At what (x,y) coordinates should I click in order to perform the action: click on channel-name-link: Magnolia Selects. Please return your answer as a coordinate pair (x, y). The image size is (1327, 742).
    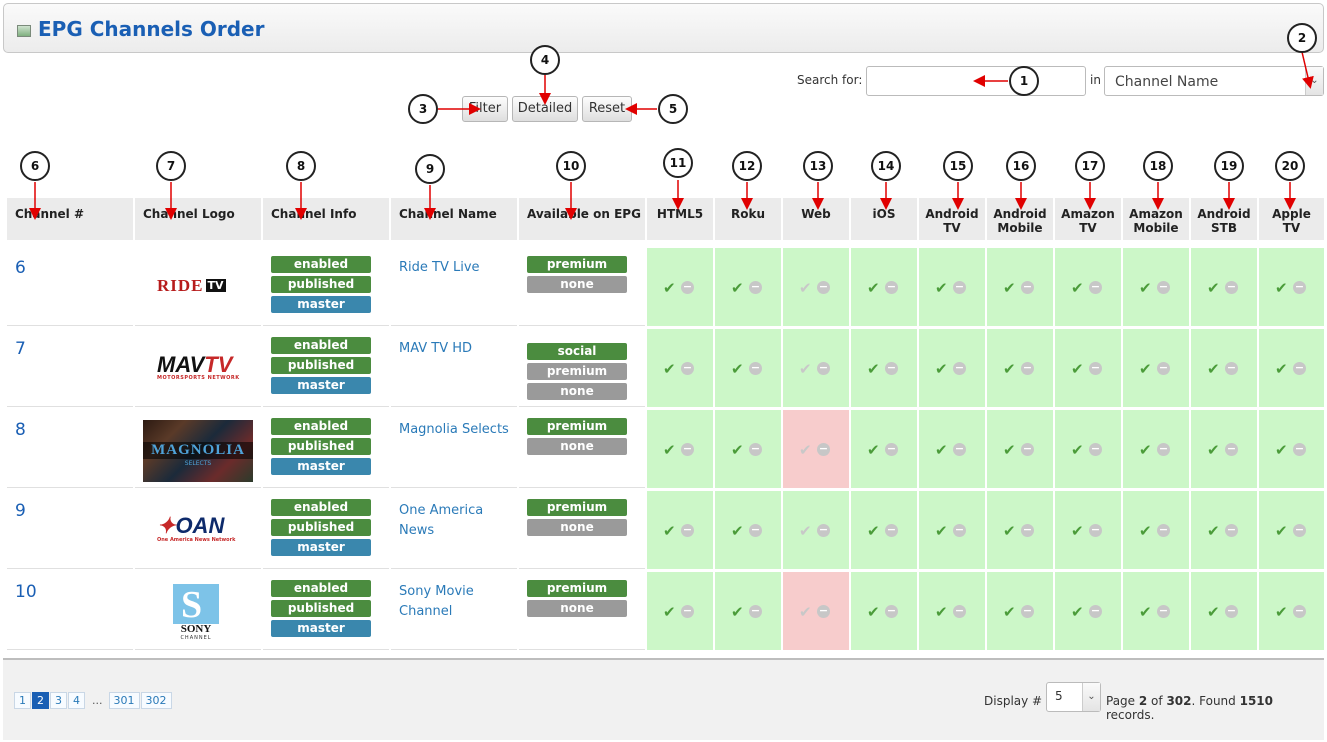
    Looking at the image, I should click on (454, 429).